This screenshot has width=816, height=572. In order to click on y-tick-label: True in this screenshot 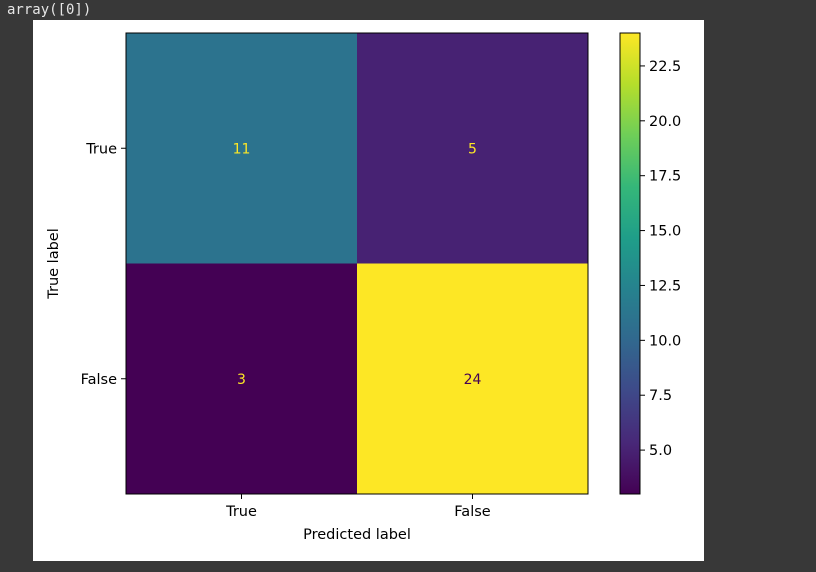, I will do `click(101, 149)`.